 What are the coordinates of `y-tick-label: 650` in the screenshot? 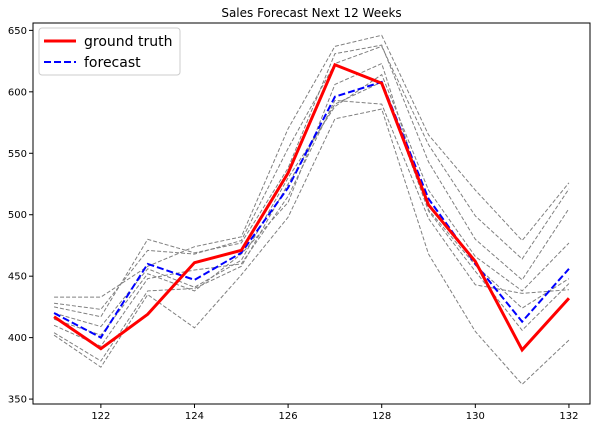 It's located at (17, 31).